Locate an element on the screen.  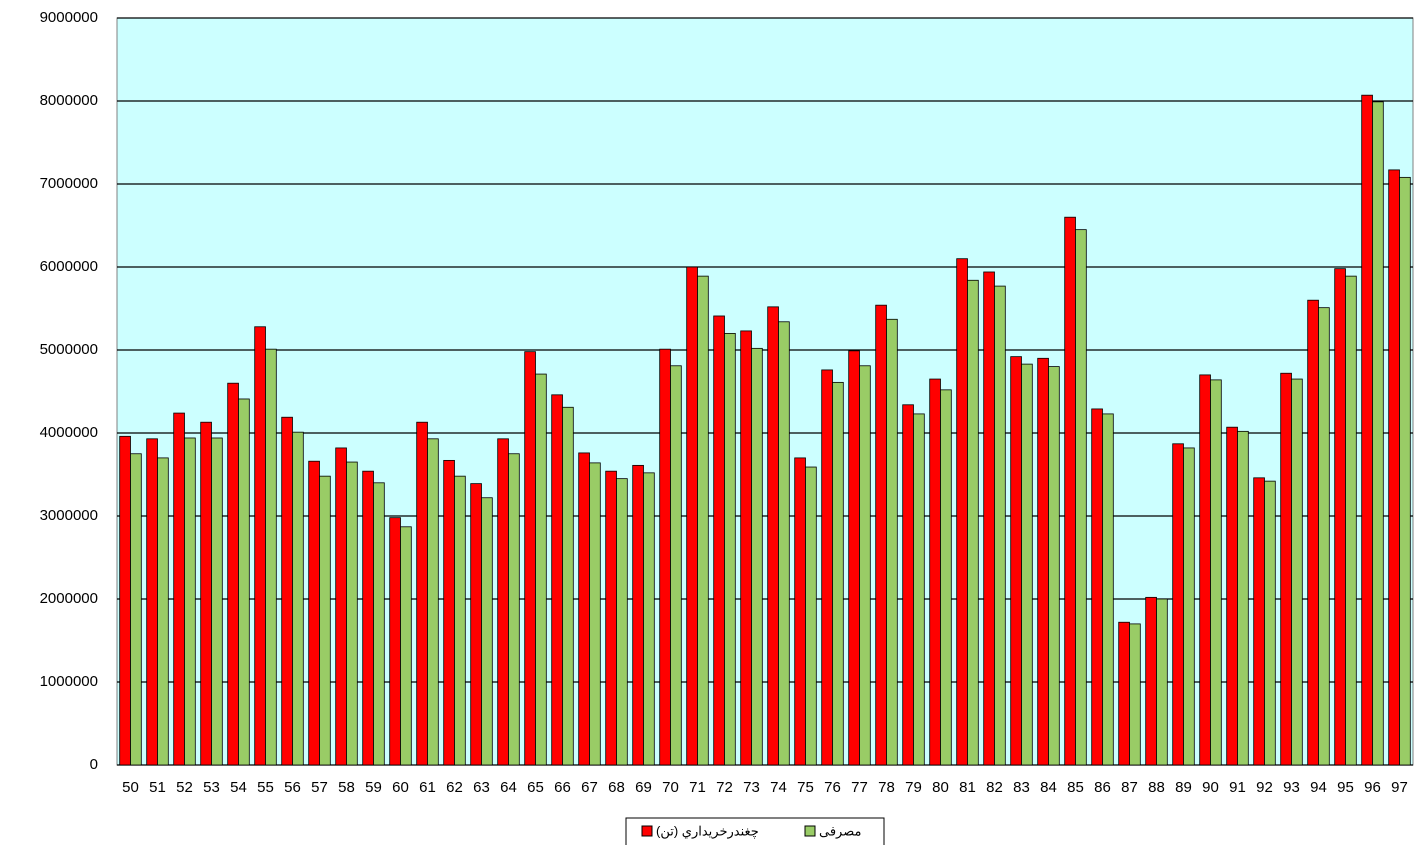
x-tick-label: 93 is located at coordinates (1291, 787).